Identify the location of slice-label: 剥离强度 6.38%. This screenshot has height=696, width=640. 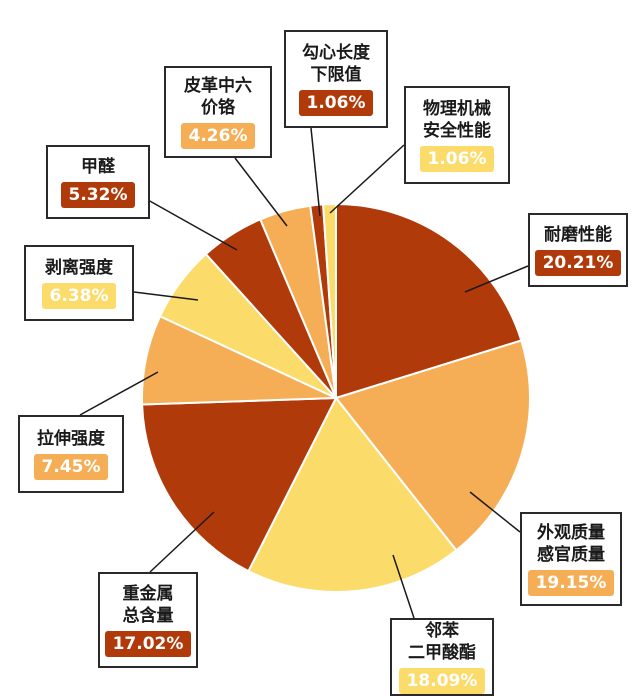
(79, 283).